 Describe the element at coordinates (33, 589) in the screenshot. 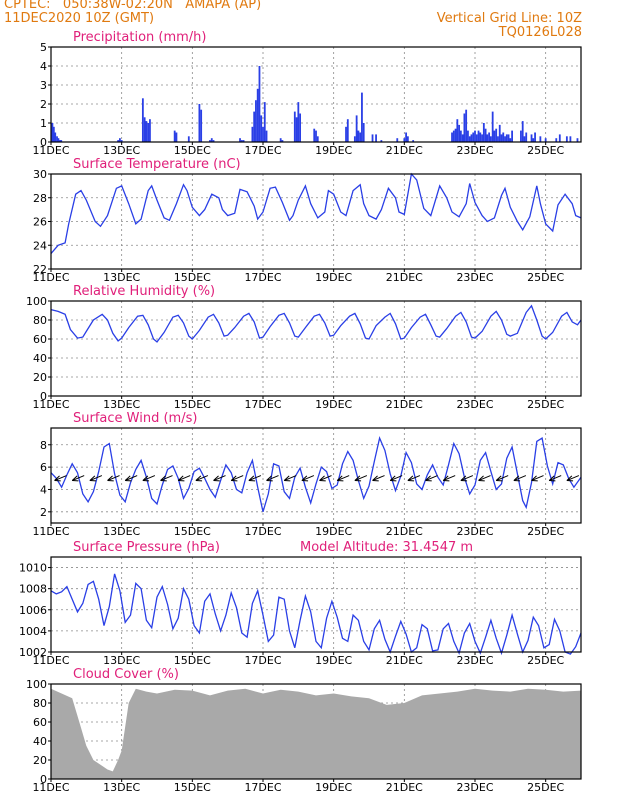

I see `y-tick-label: 1008` at that location.